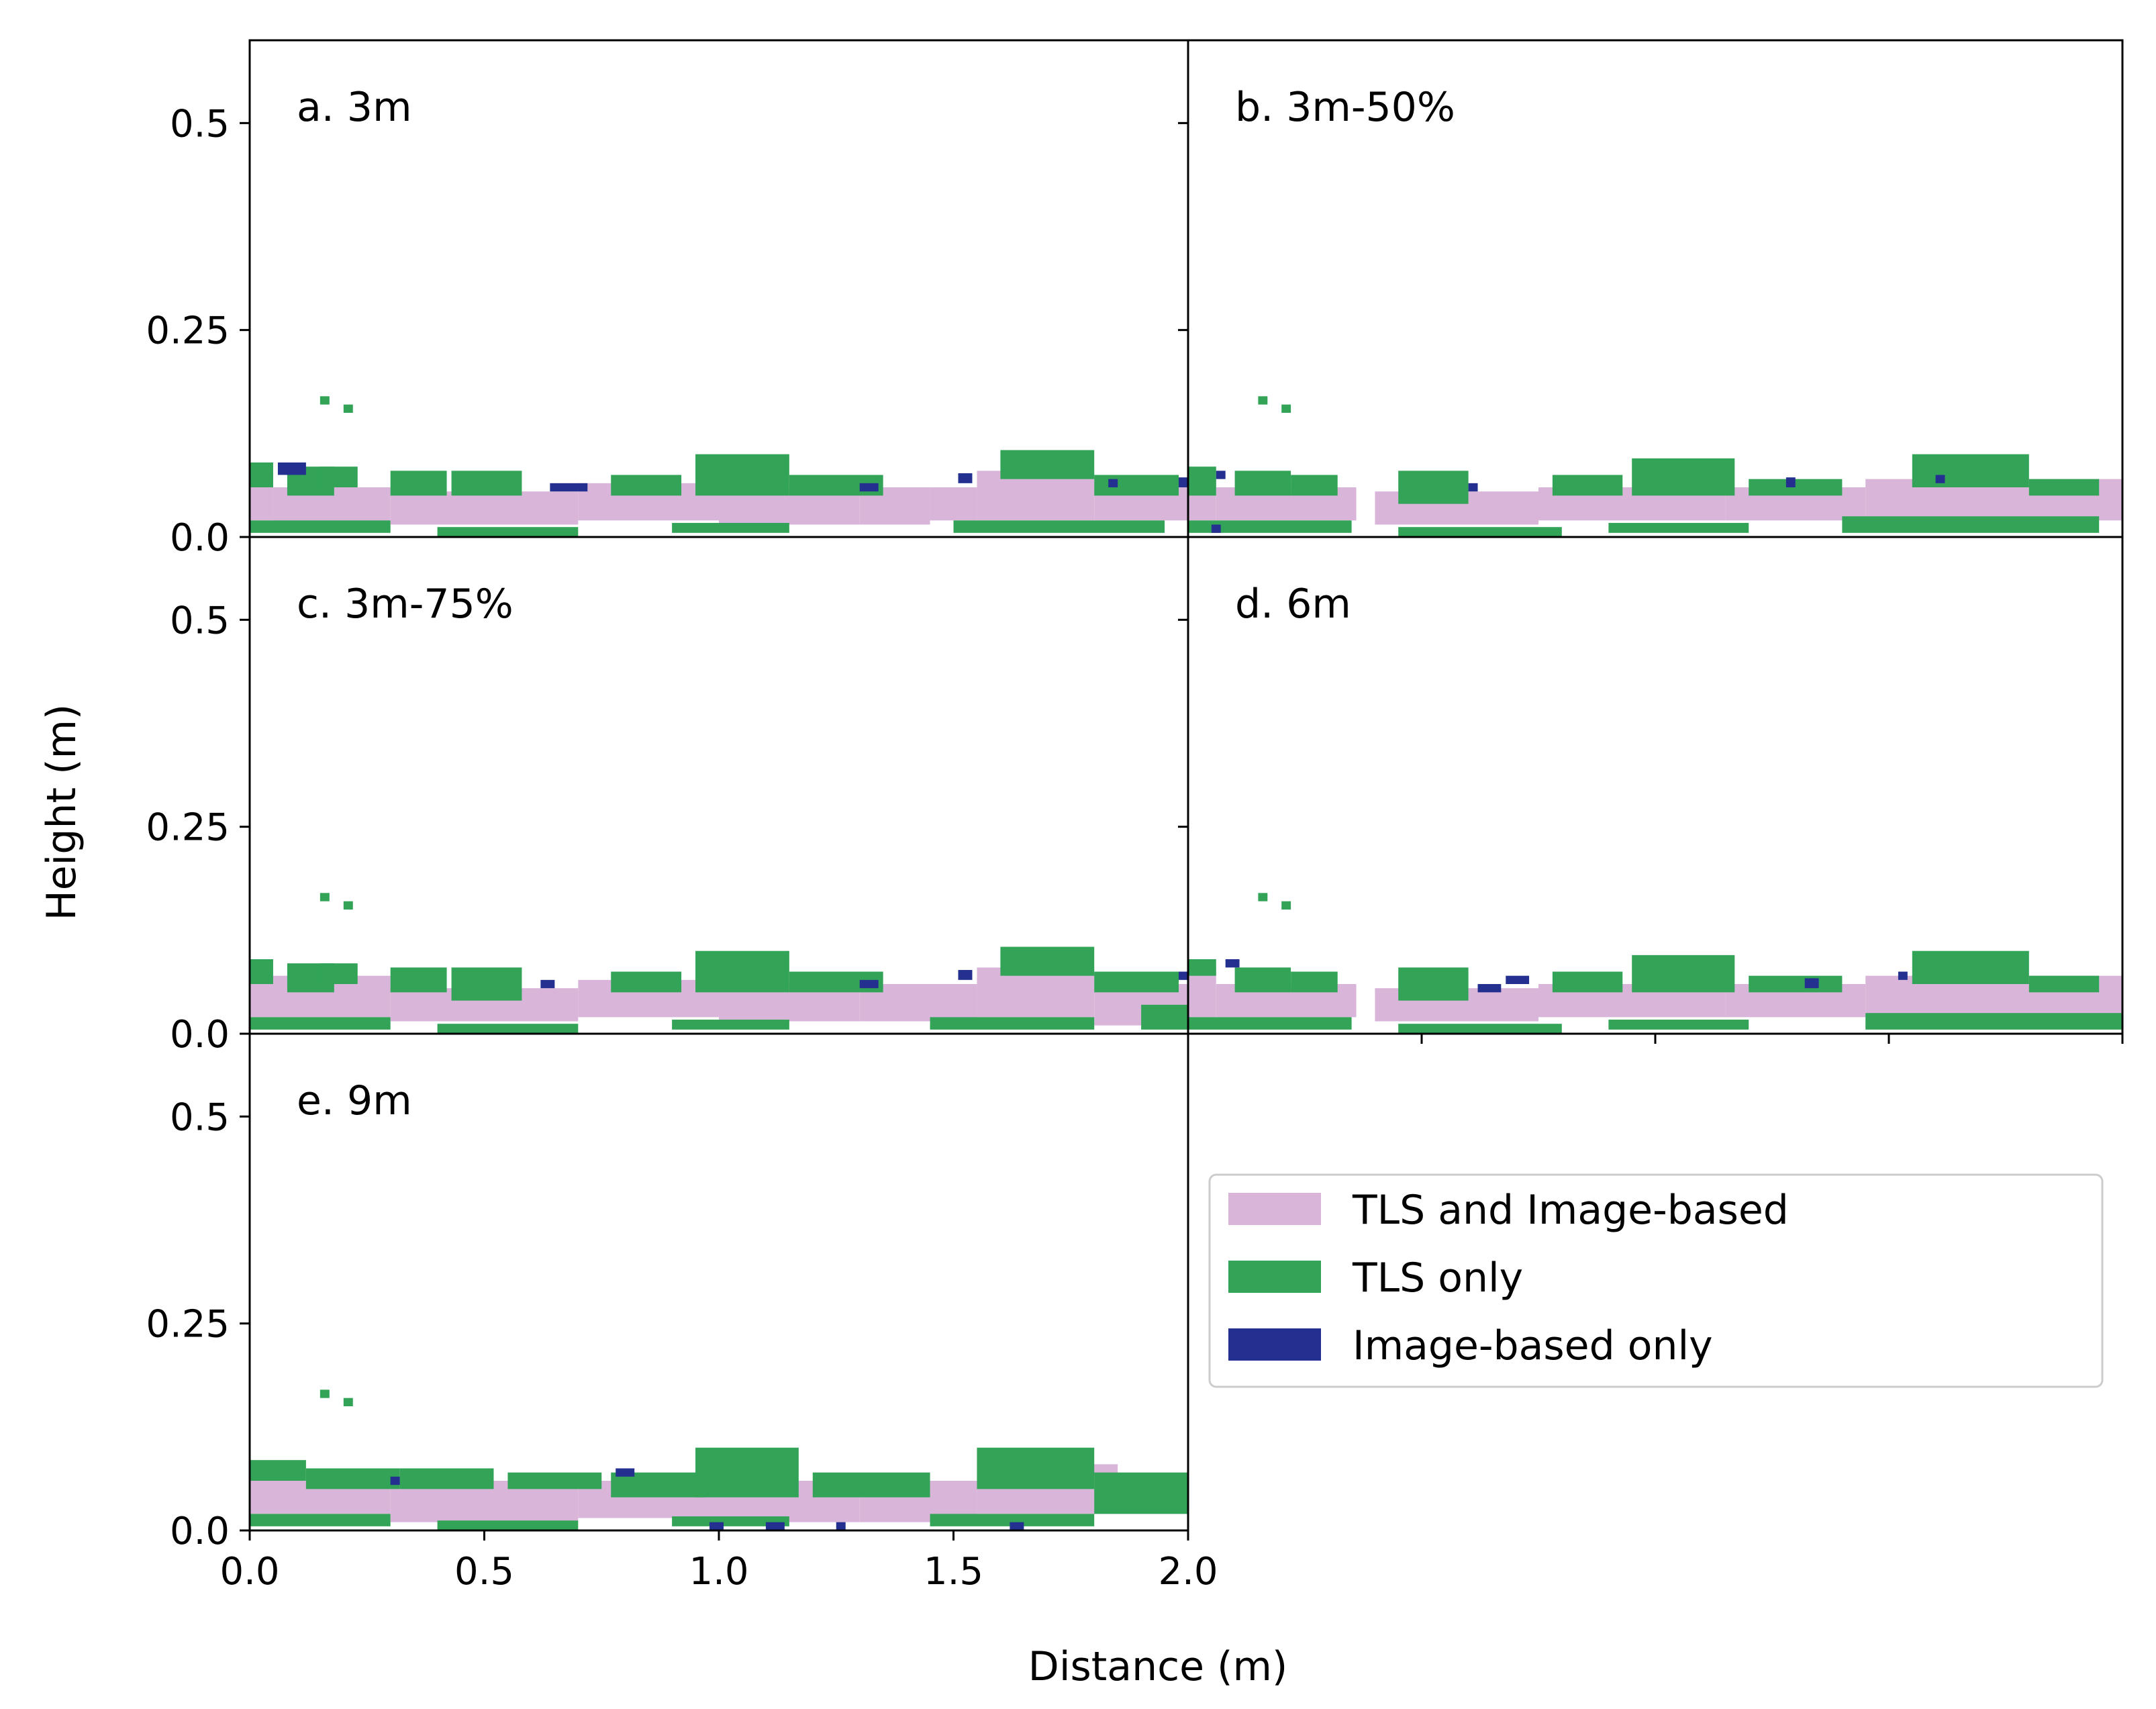 This screenshot has height=1709, width=2156. Describe the element at coordinates (1651, 288) in the screenshot. I see `panel-b: b. 3m-50%` at that location.